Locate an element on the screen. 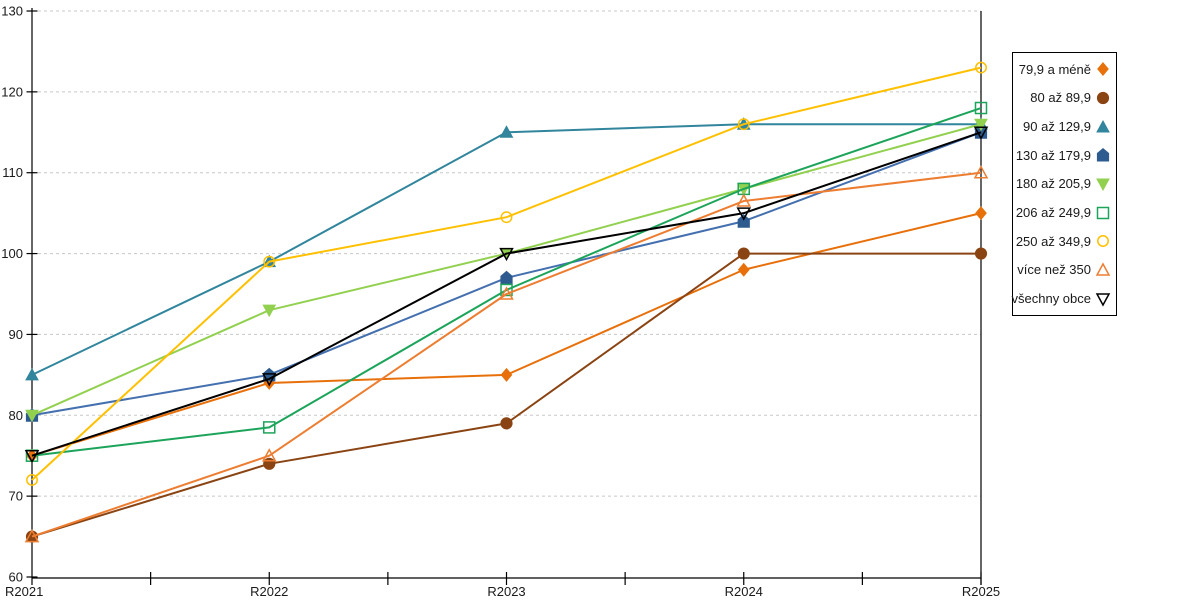  legend-item: 180 až 205,9 is located at coordinates (1064, 184).